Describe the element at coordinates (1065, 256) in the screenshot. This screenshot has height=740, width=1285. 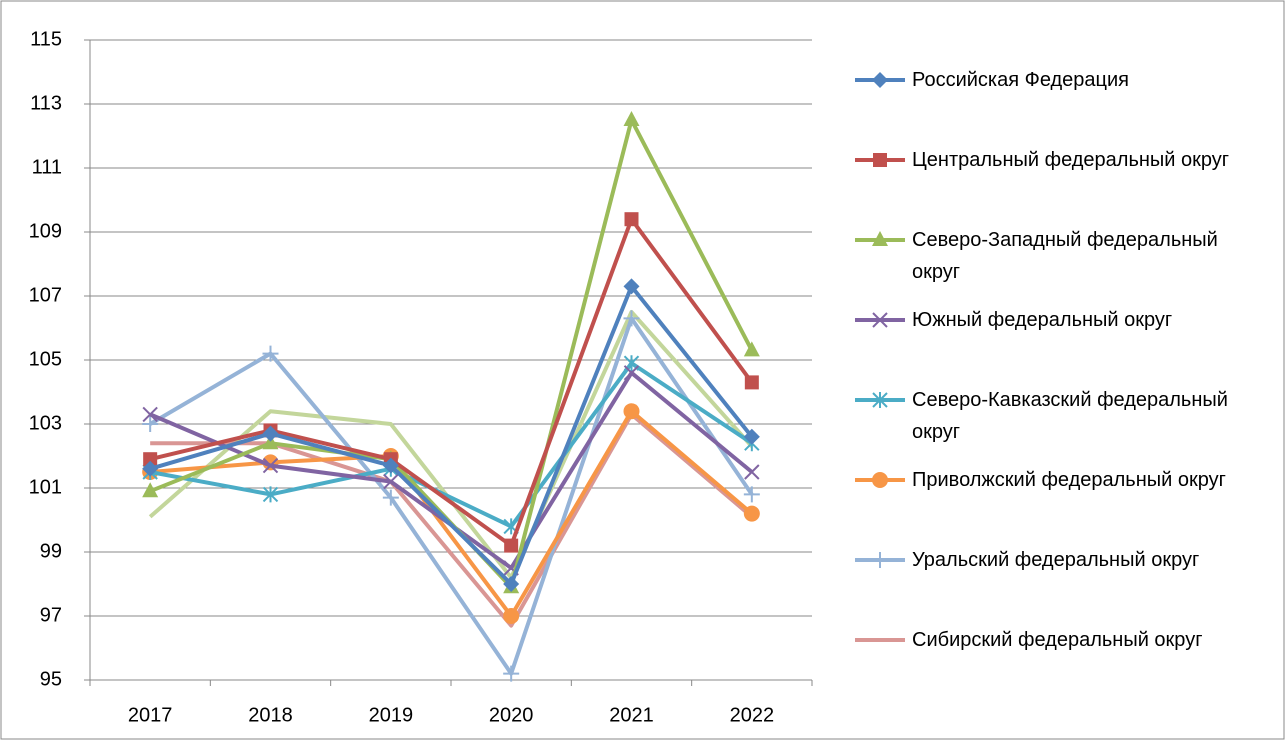
I see `legend-label: Северо-Западный федеральный округ` at that location.